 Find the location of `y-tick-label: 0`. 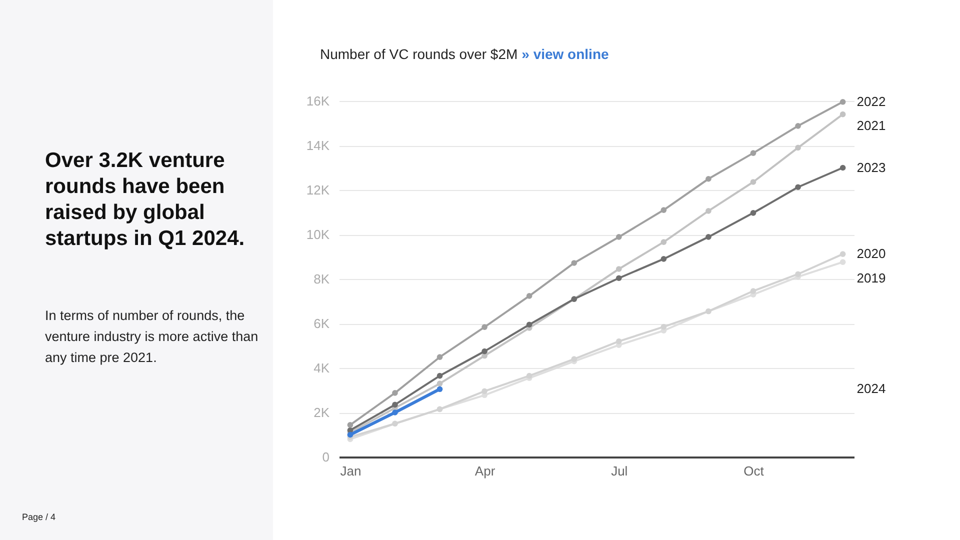

y-tick-label: 0 is located at coordinates (326, 457).